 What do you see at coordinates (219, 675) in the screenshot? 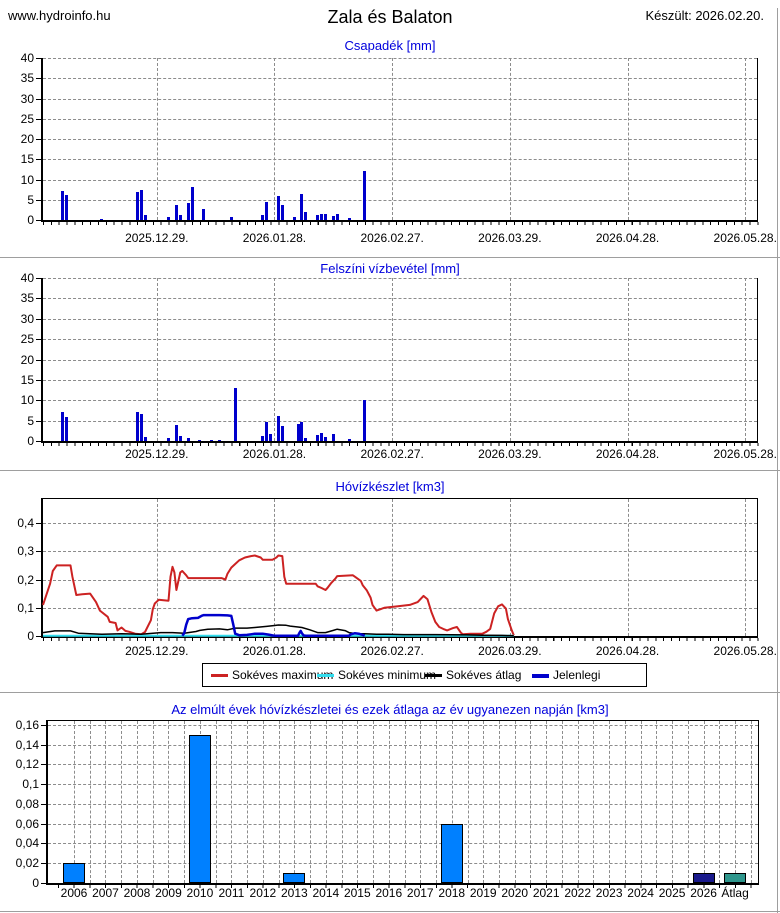
I see `legend-dash-icon` at bounding box center [219, 675].